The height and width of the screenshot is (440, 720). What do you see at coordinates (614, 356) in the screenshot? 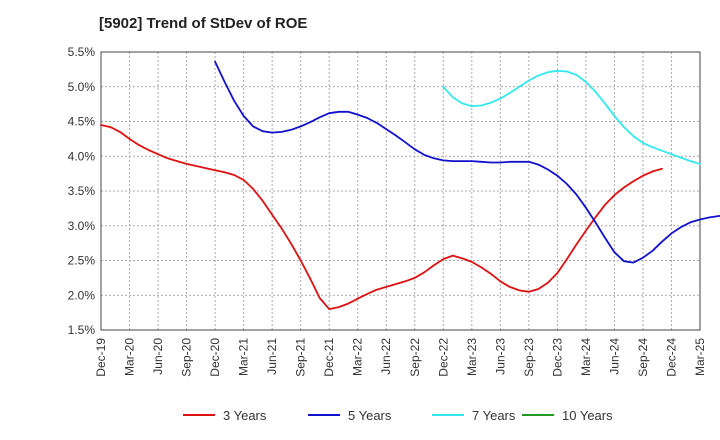
I see `x-tick-label: Jun-24` at bounding box center [614, 356].